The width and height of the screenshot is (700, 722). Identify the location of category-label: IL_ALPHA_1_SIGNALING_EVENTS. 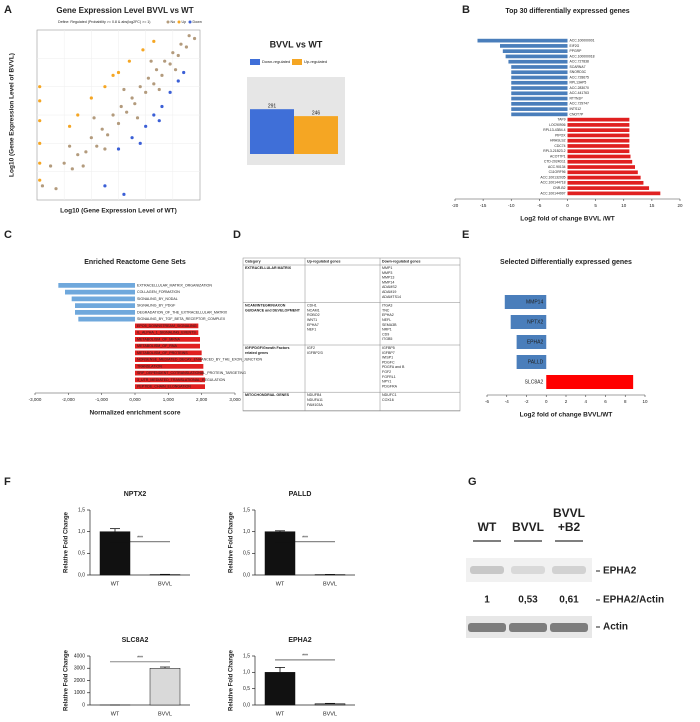
(166, 333).